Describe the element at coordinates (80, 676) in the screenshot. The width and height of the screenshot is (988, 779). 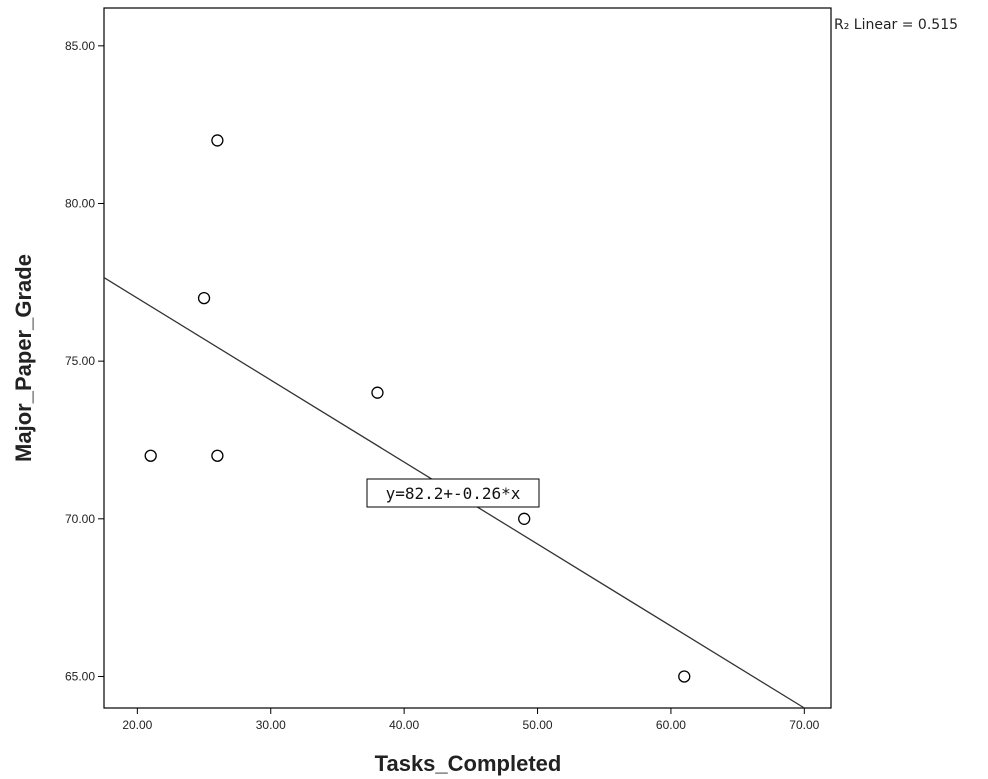
I see `y-tick-label: 65.00` at that location.